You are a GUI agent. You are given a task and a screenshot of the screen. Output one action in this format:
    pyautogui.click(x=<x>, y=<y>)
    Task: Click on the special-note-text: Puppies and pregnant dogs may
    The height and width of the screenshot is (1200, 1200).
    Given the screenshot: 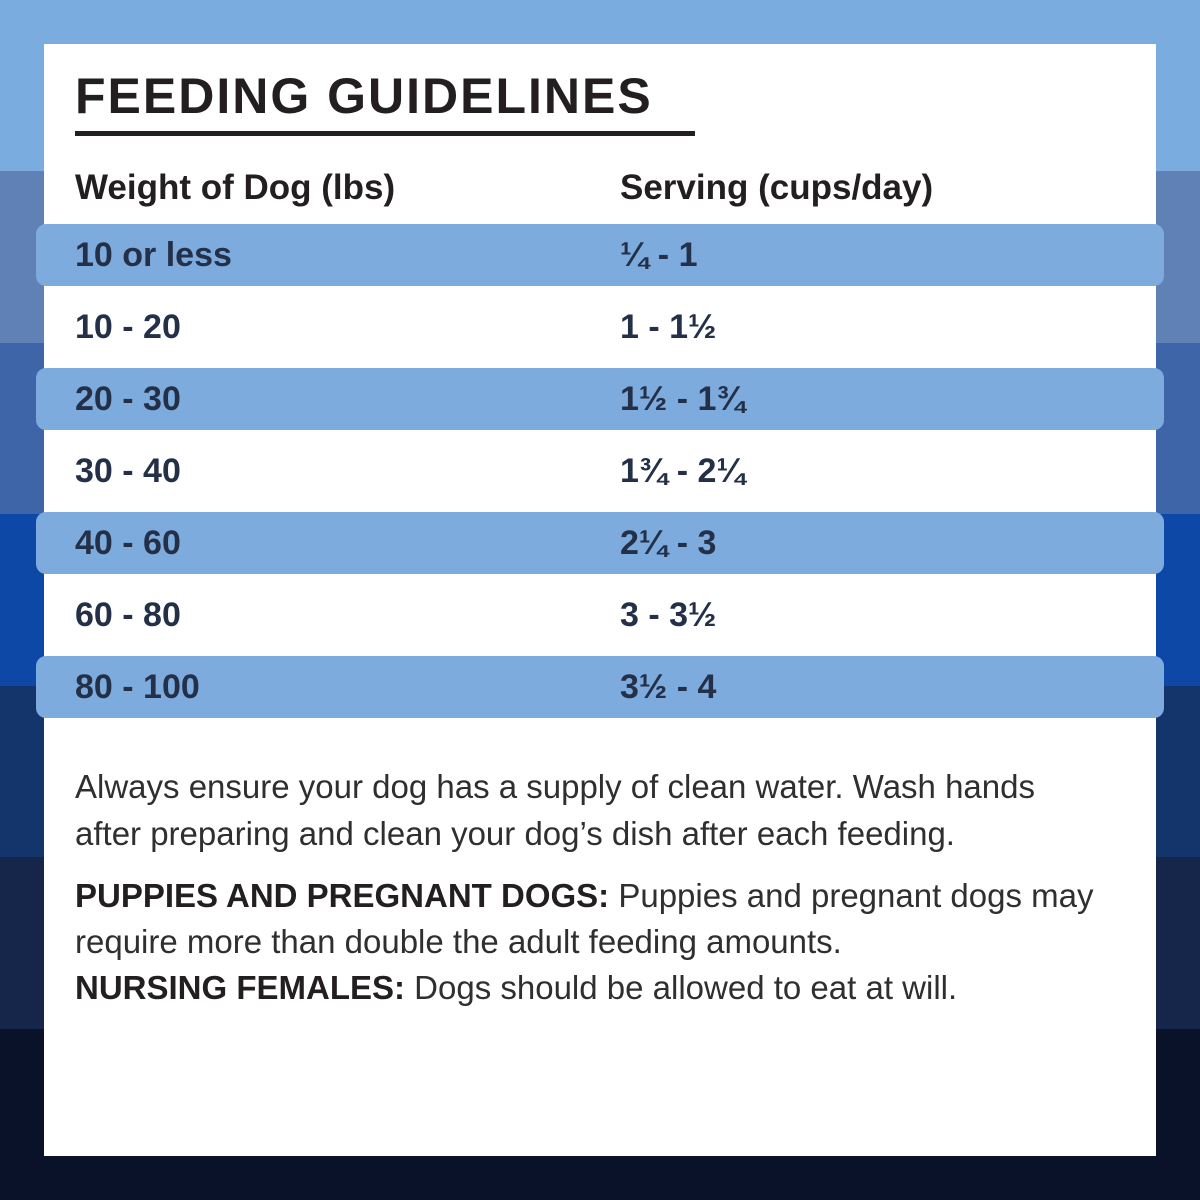 What is the action you would take?
    pyautogui.click(x=851, y=895)
    